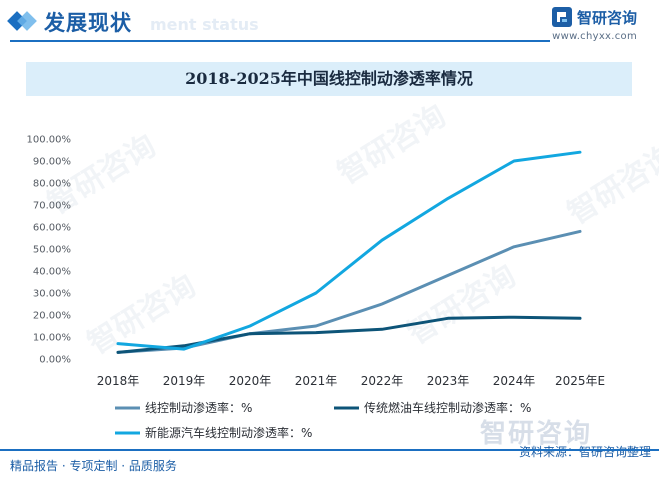  I want to click on footer-divider, so click(329, 450).